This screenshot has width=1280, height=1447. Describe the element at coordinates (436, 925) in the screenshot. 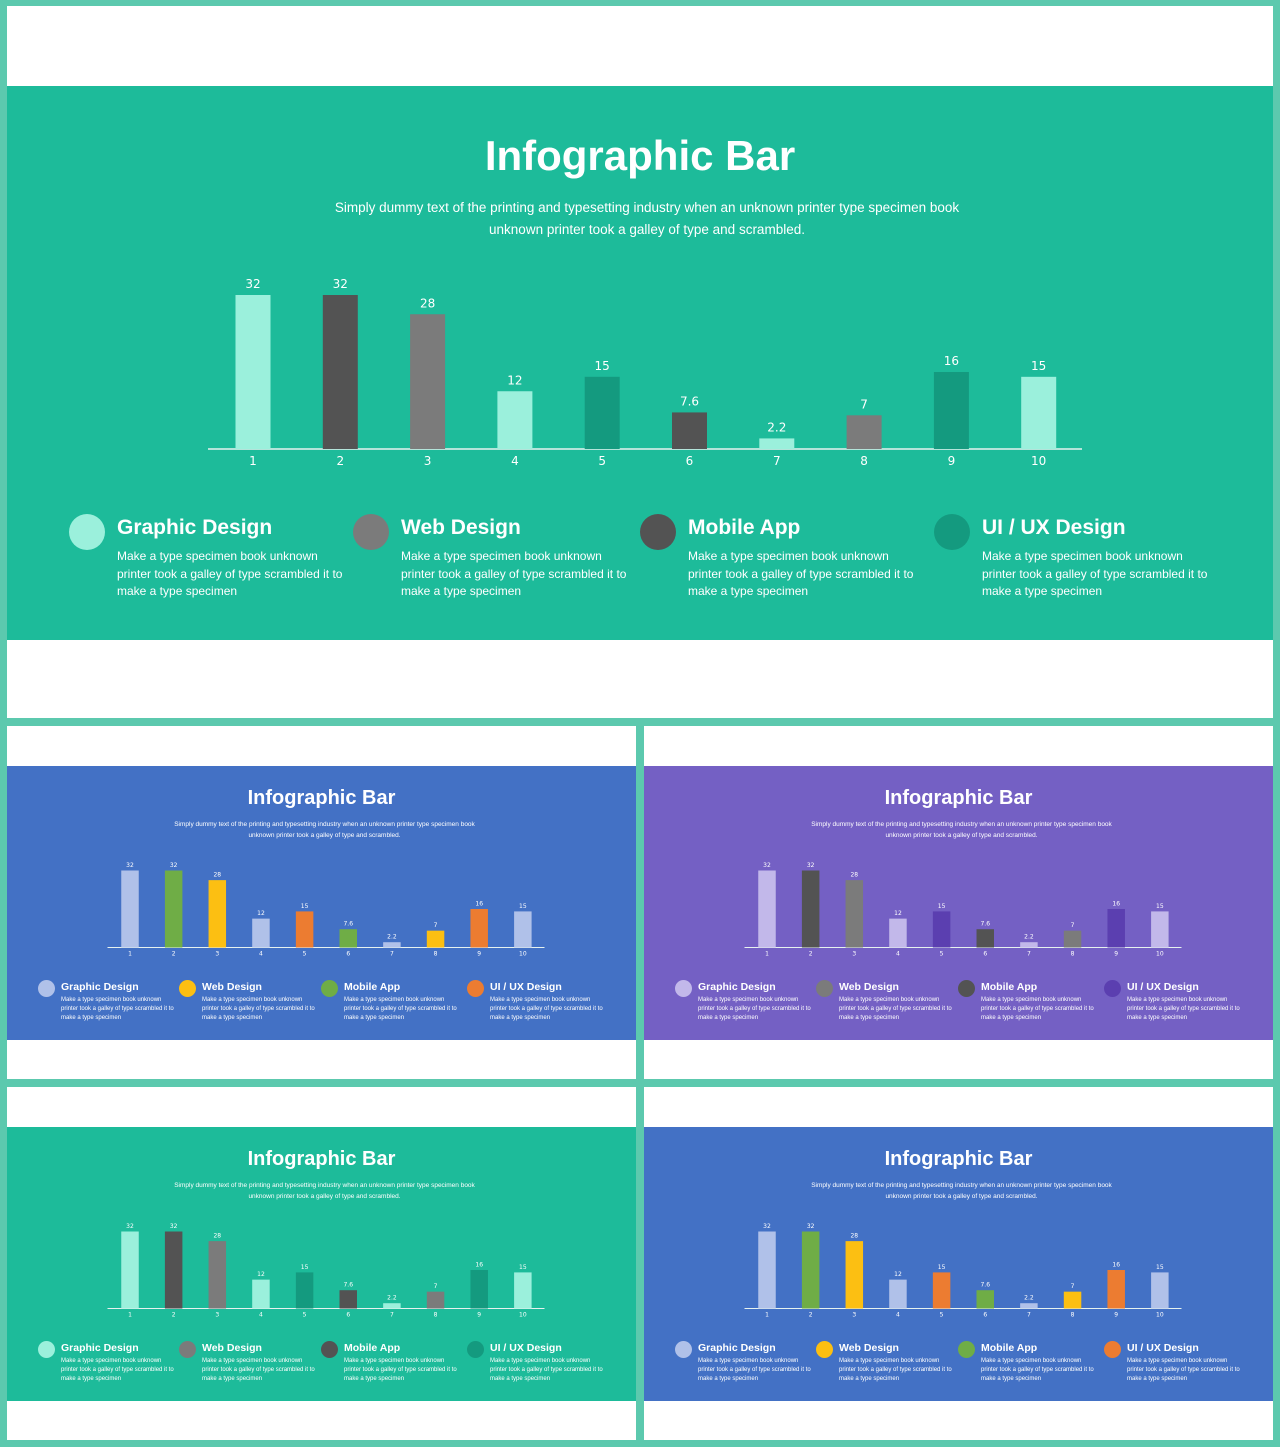

I see `data-label-8: 7` at that location.